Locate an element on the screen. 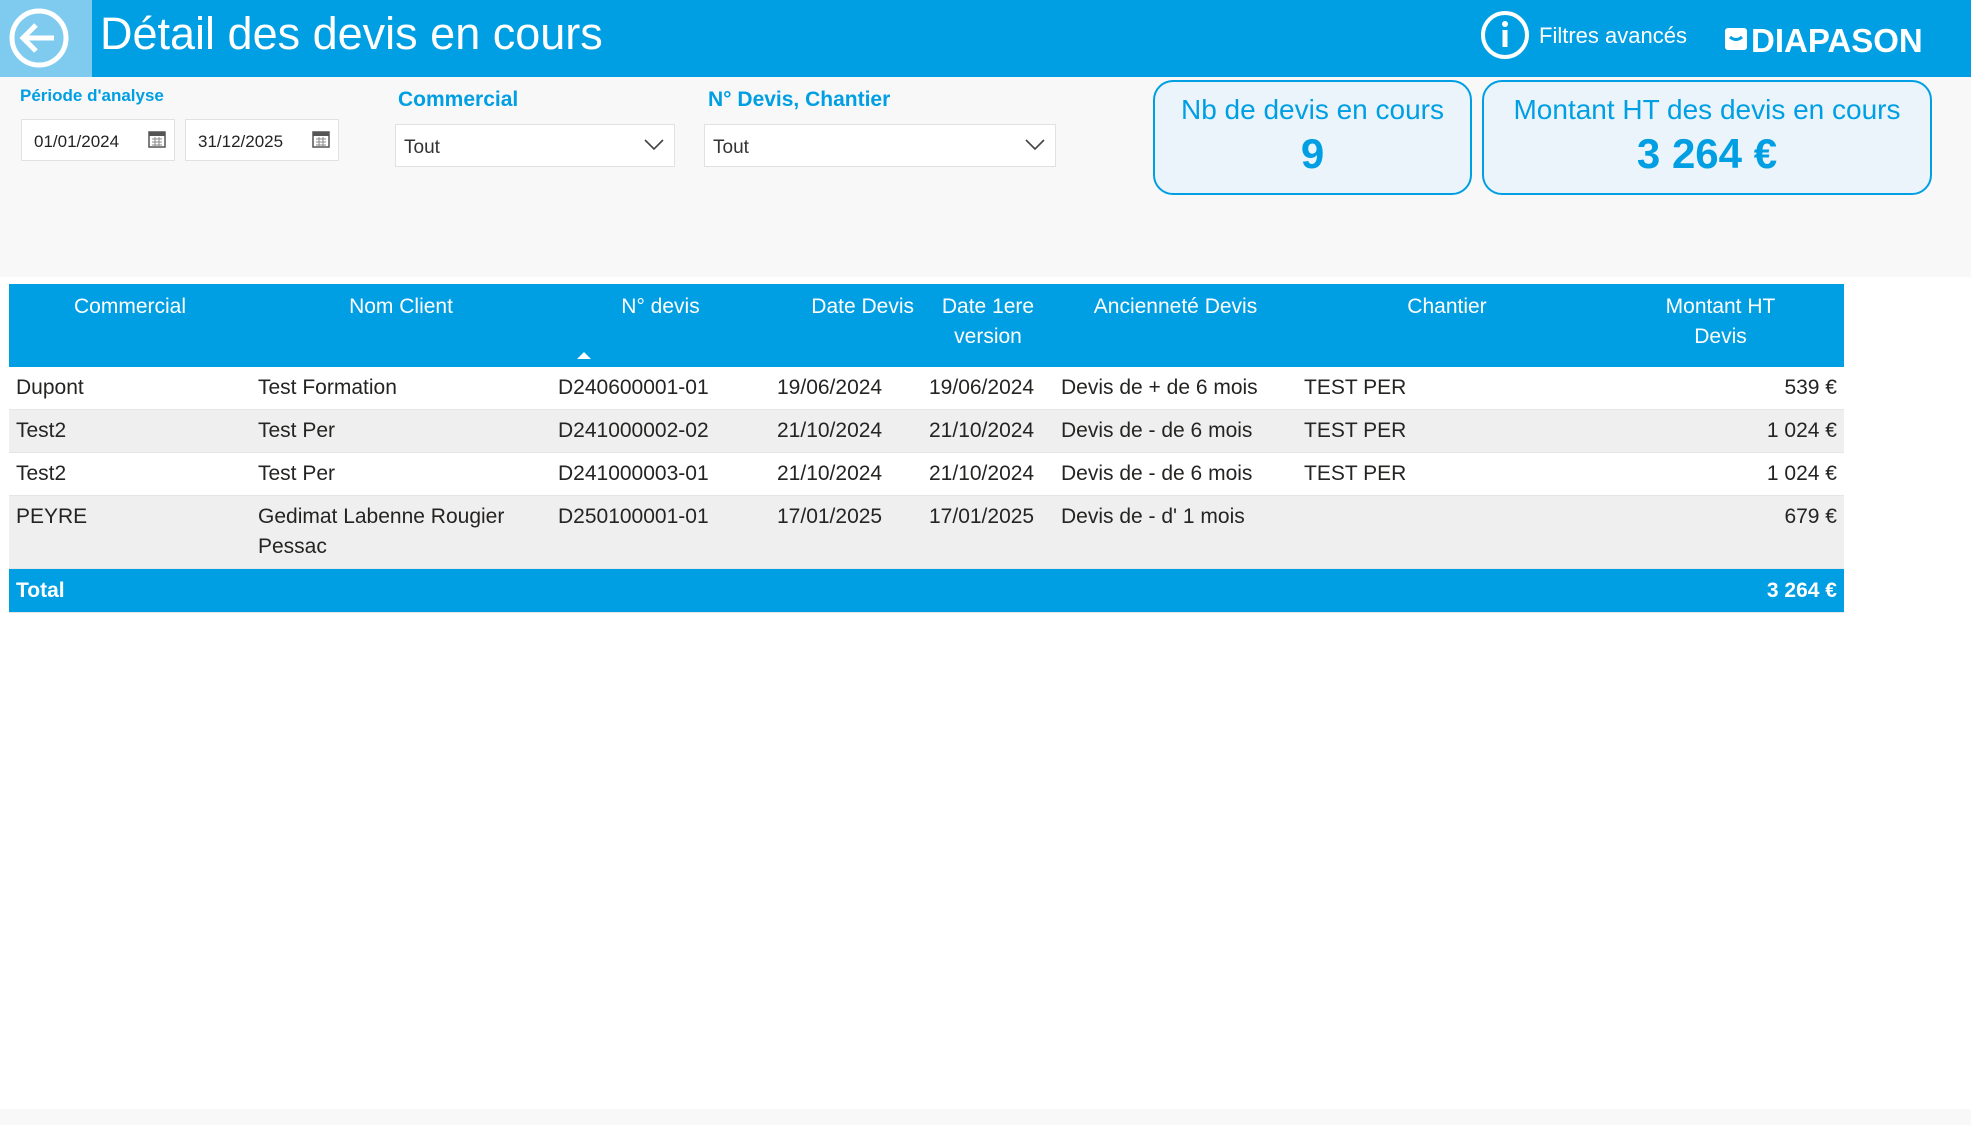  kpi-value: 3 264 € is located at coordinates (1707, 153).